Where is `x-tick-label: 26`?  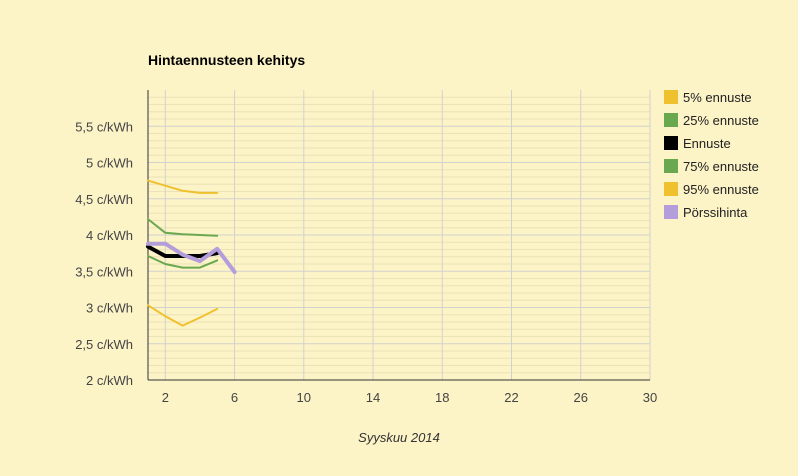
x-tick-label: 26 is located at coordinates (581, 397).